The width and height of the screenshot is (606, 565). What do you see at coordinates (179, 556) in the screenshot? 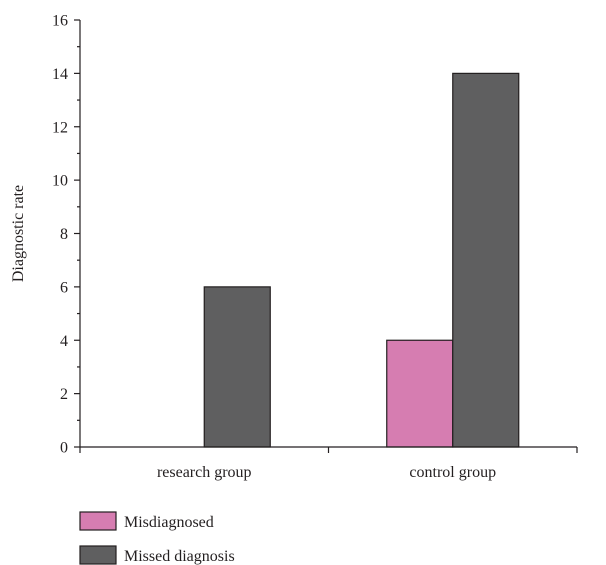
I see `legend-label: Missed diagnosis` at bounding box center [179, 556].